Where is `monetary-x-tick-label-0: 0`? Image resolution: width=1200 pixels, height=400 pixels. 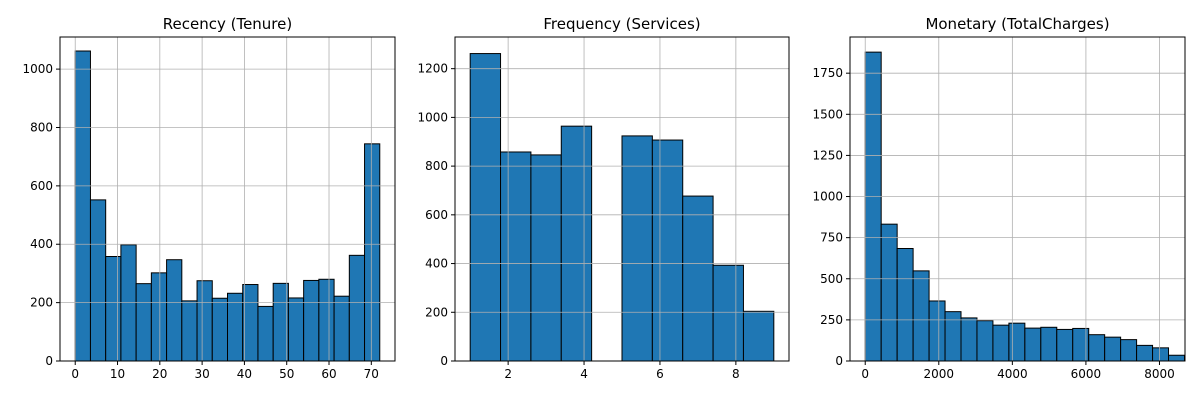
monetary-x-tick-label-0: 0 is located at coordinates (865, 374).